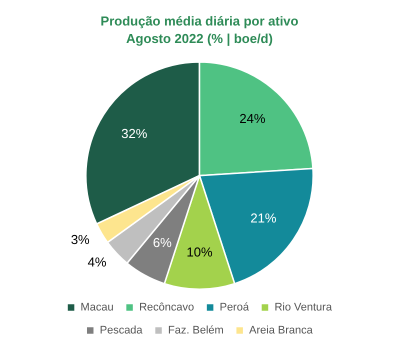 This screenshot has width=399, height=346. What do you see at coordinates (196, 330) in the screenshot?
I see `legend-label: Faz. Belém` at bounding box center [196, 330].